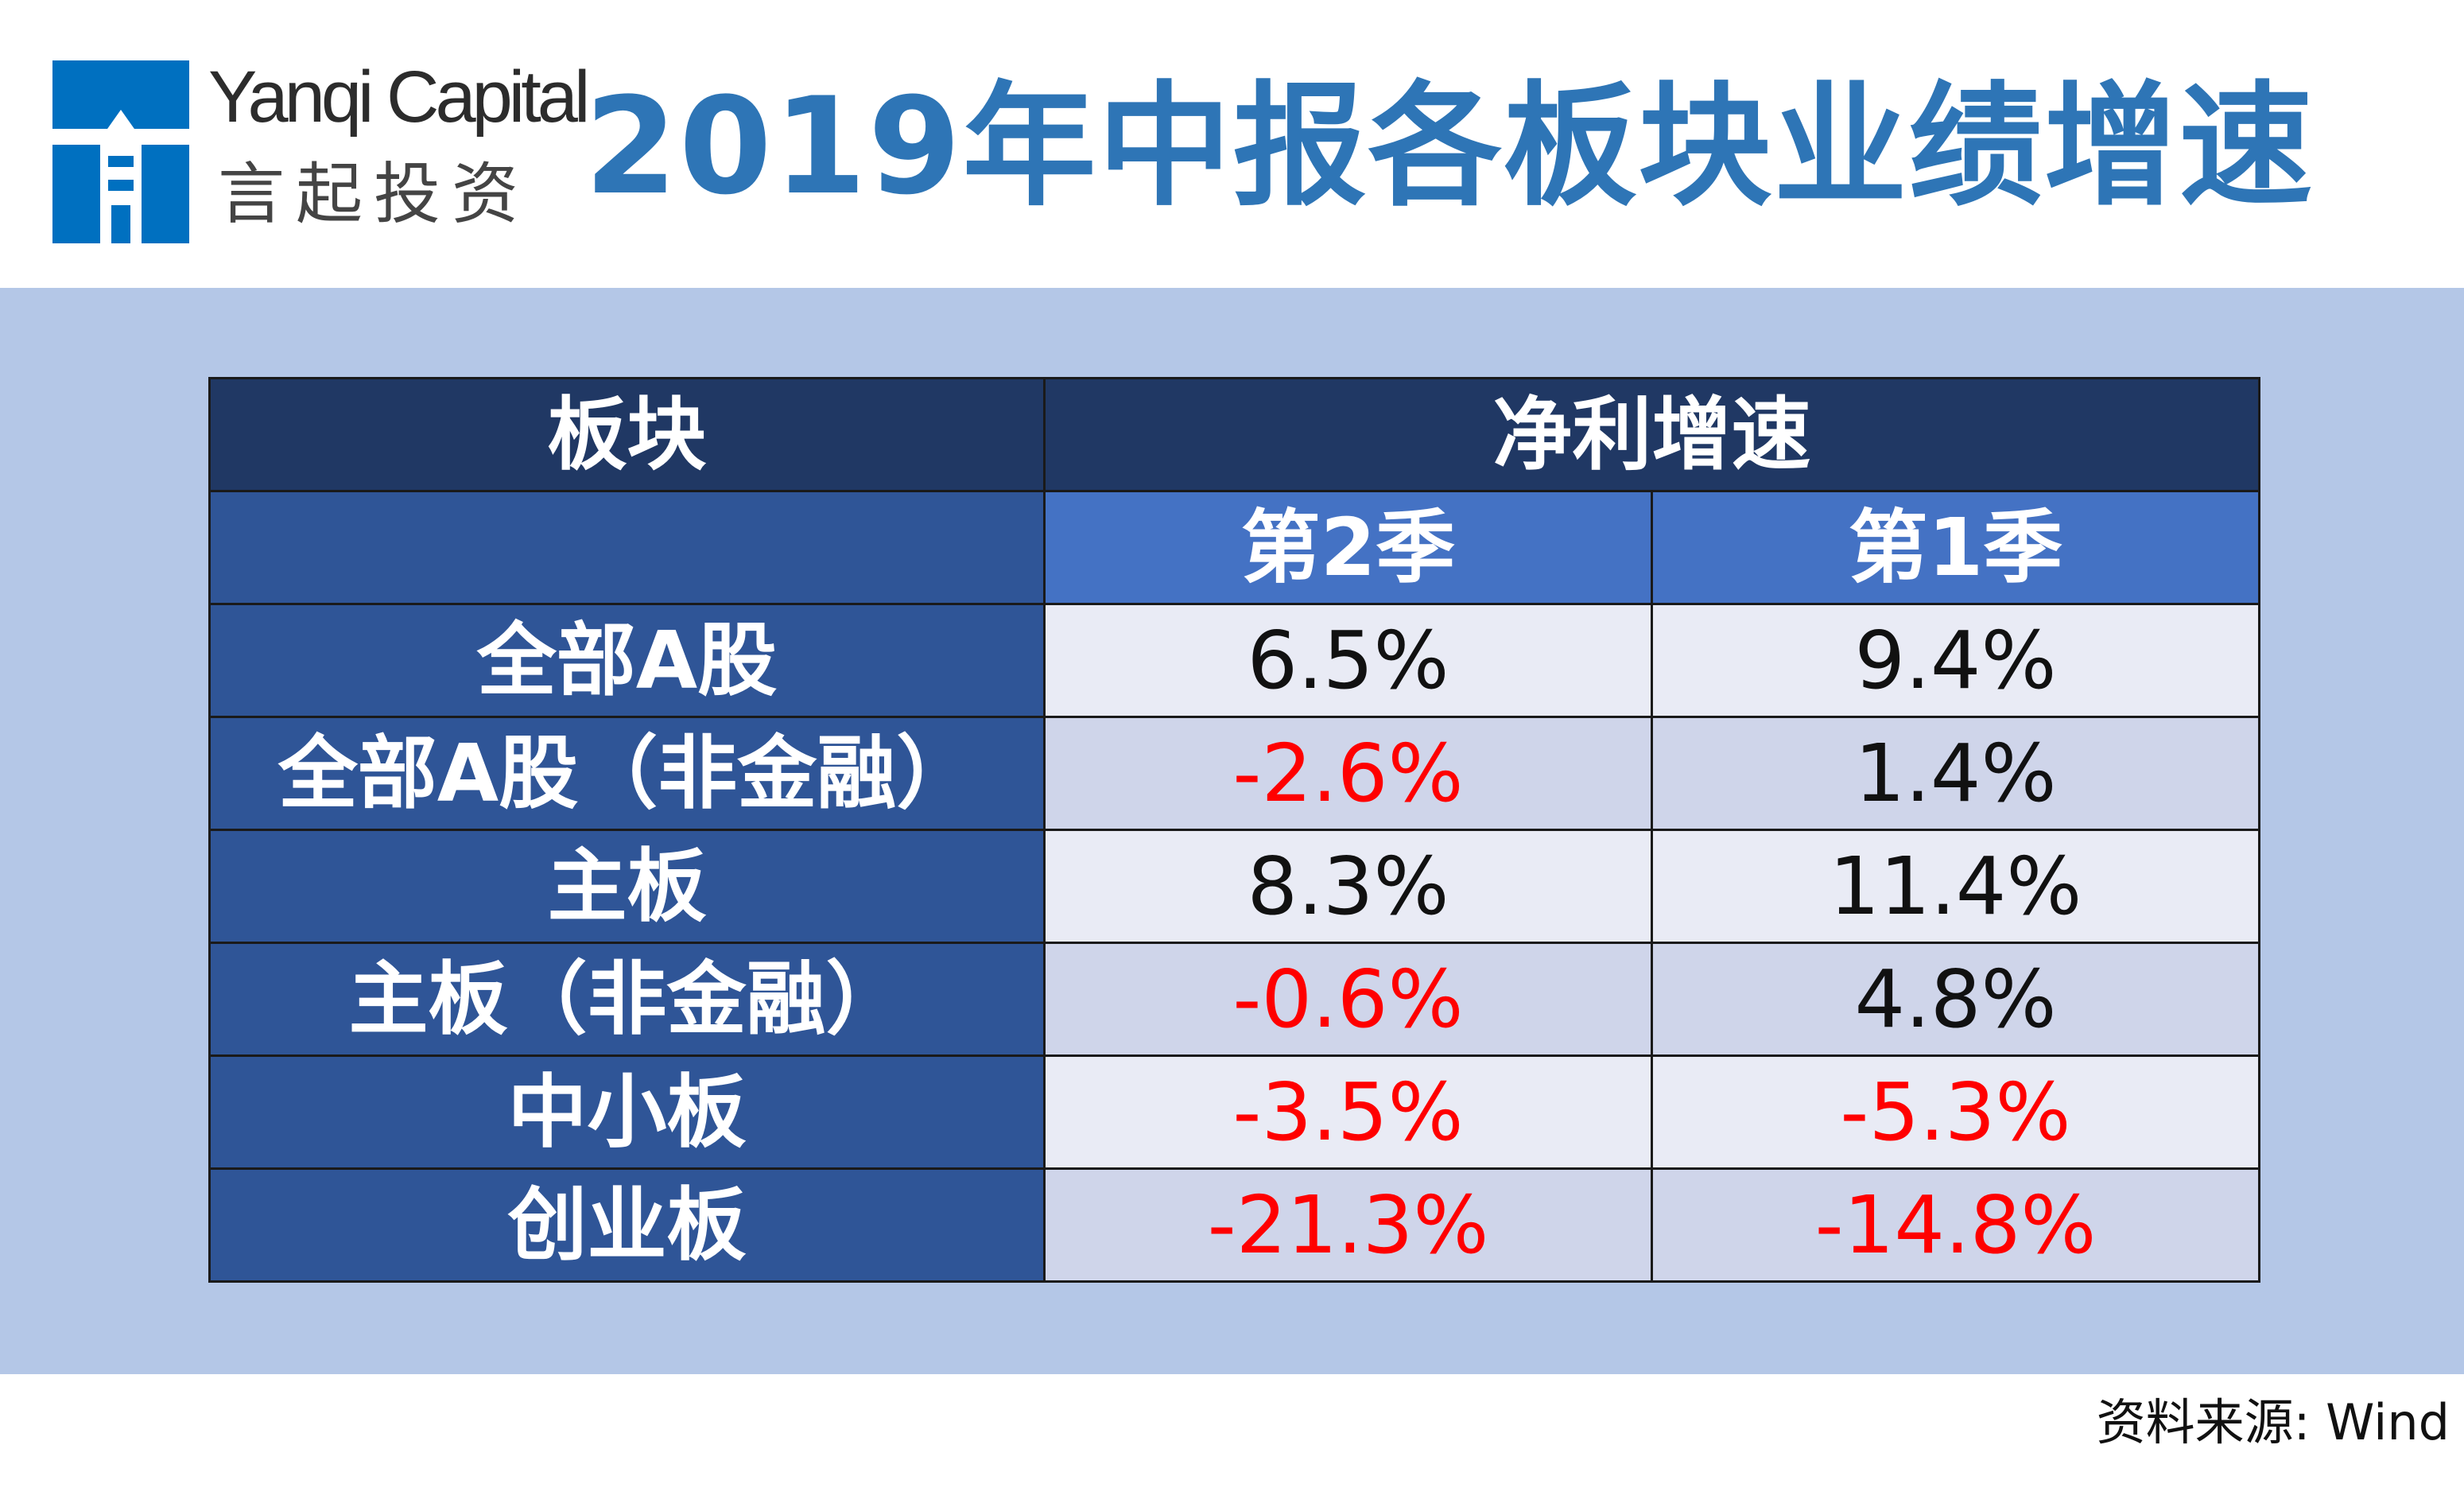 The width and height of the screenshot is (2464, 1503). I want to click on q1-value-cell: 11.4%, so click(1955, 886).